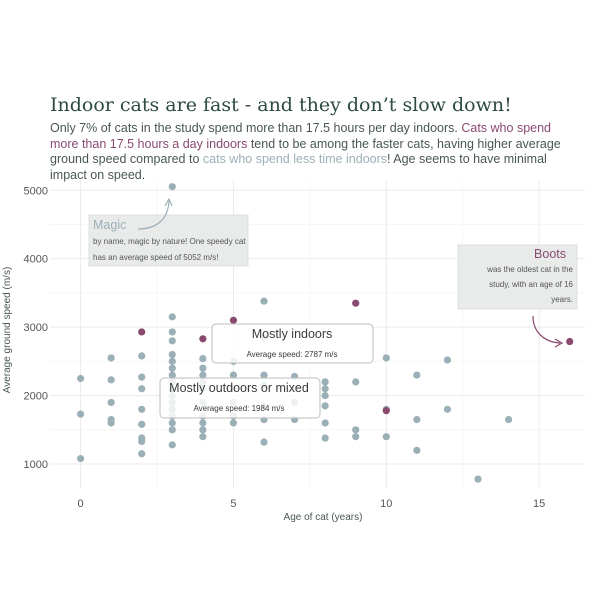 The width and height of the screenshot is (600, 600). What do you see at coordinates (36, 465) in the screenshot?
I see `y-tick-label: 1000` at bounding box center [36, 465].